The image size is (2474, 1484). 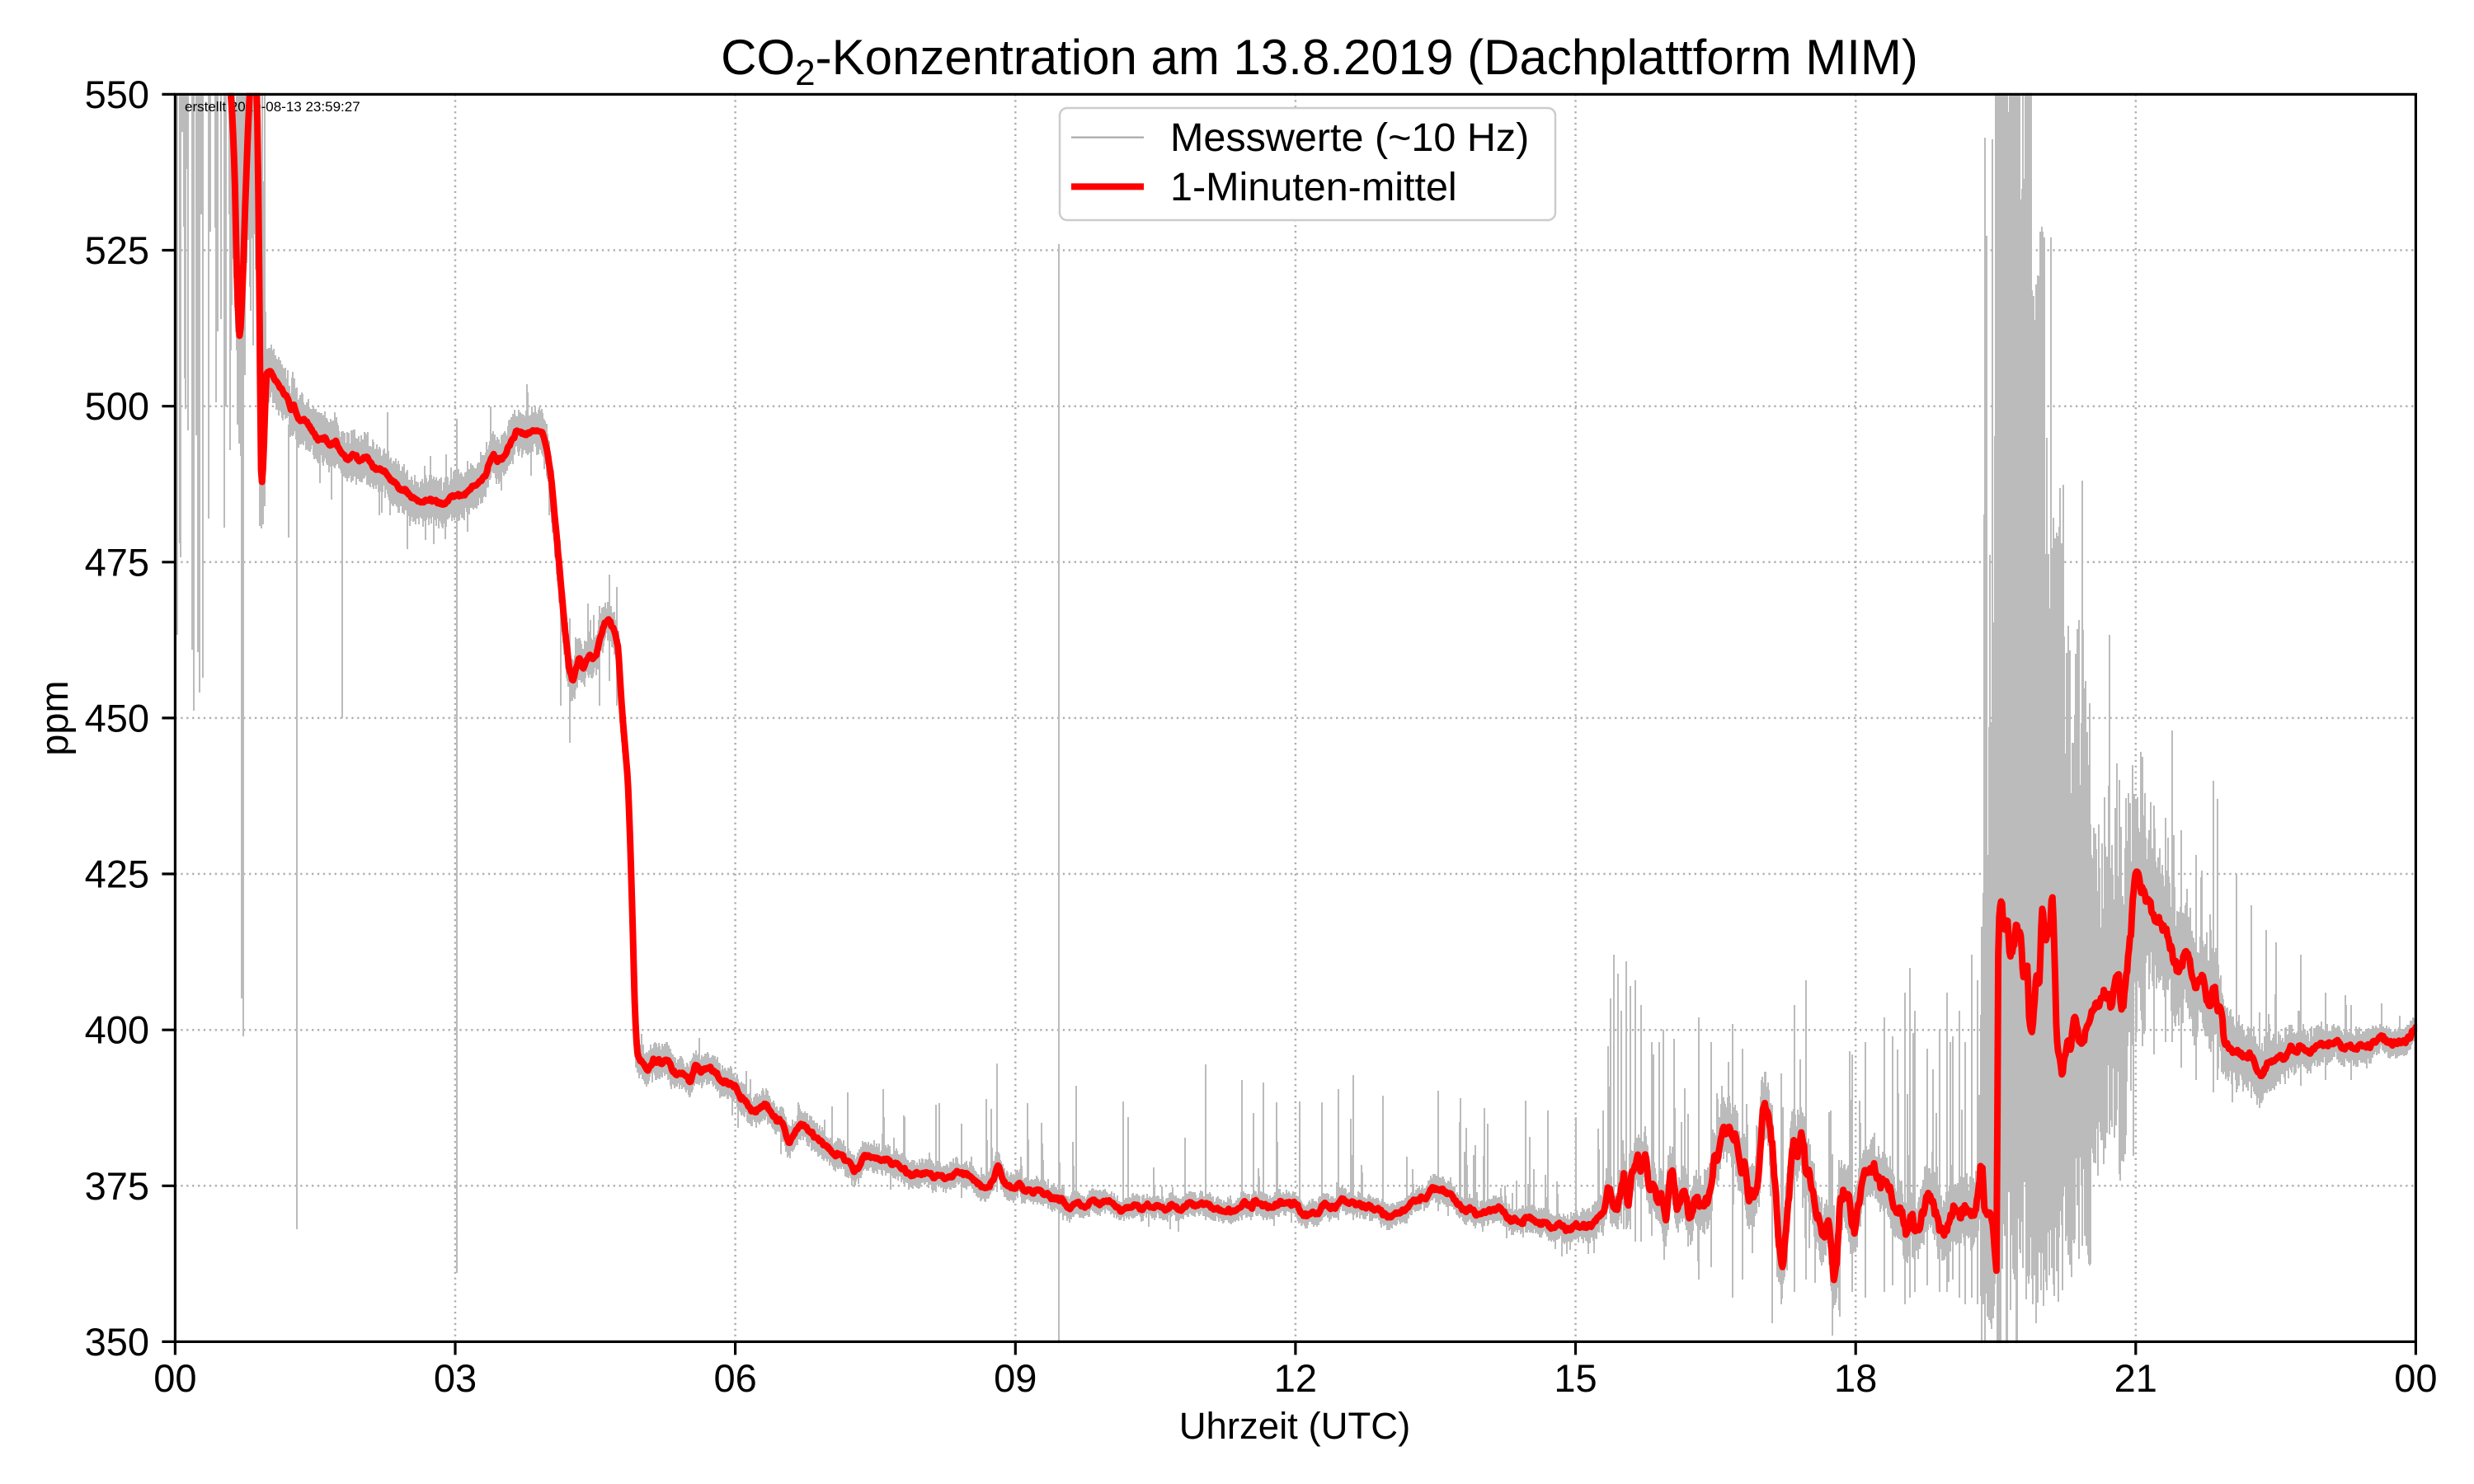 I want to click on svg-text: 09, so click(x=1015, y=1378).